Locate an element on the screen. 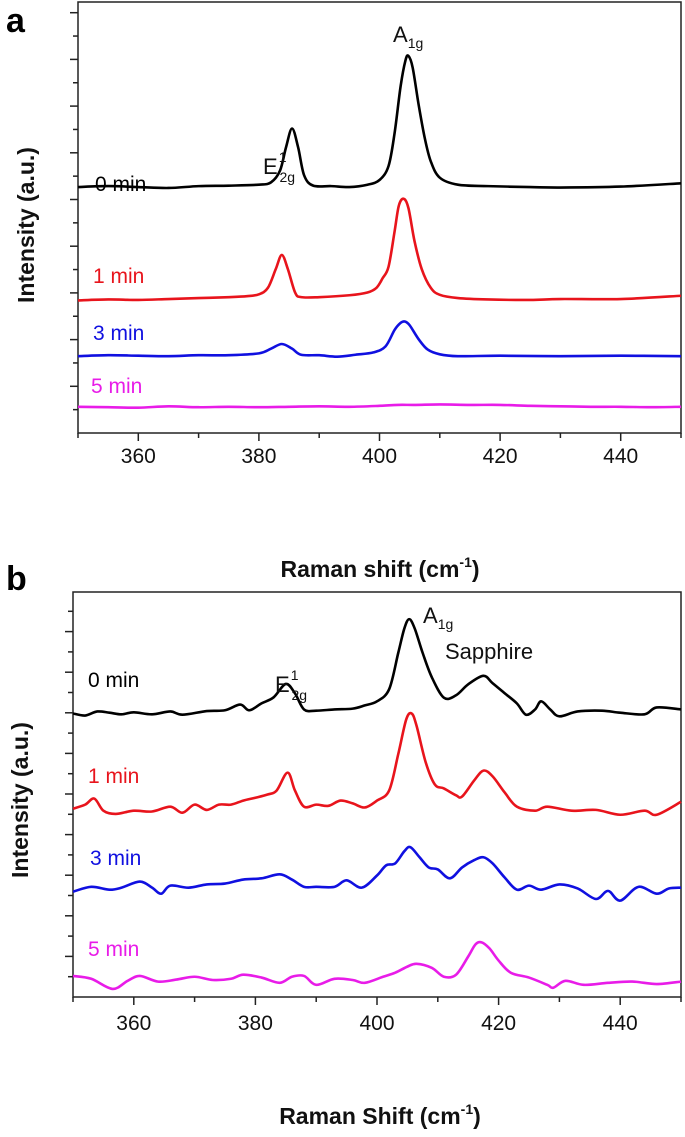 The image size is (685, 1137). y-axis-title-b: Intensity (a.u.) is located at coordinates (20, 800).